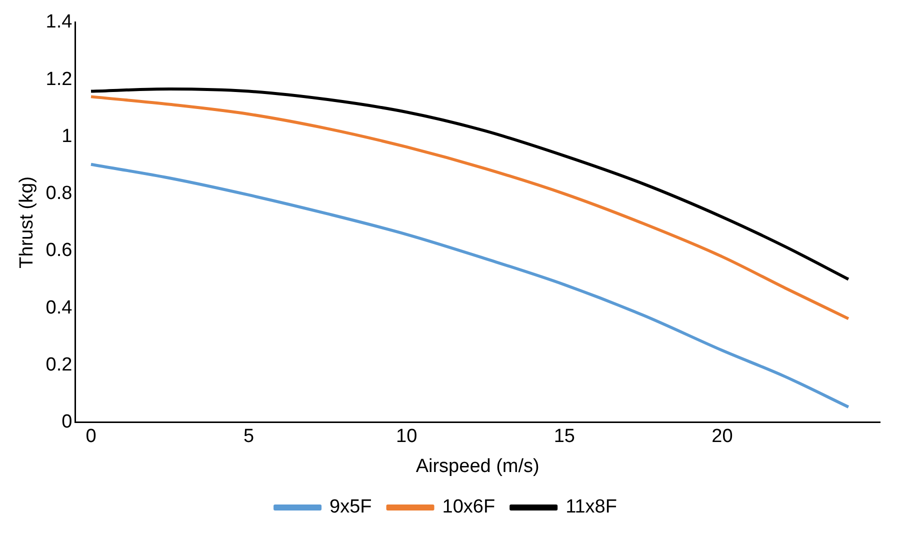  I want to click on x-tick-label: 0, so click(91, 437).